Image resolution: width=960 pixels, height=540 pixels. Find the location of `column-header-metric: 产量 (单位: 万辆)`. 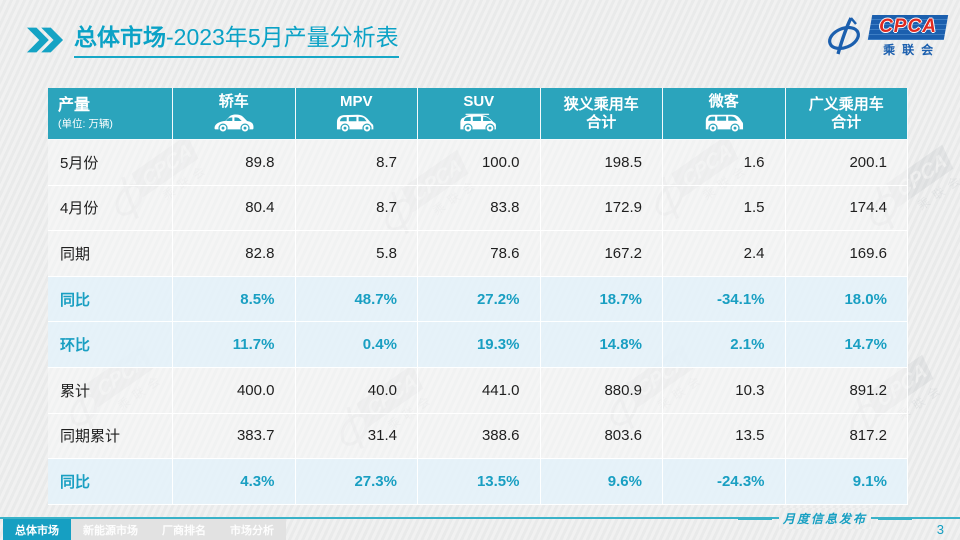

column-header-metric: 产量 (单位: 万辆) is located at coordinates (110, 114).